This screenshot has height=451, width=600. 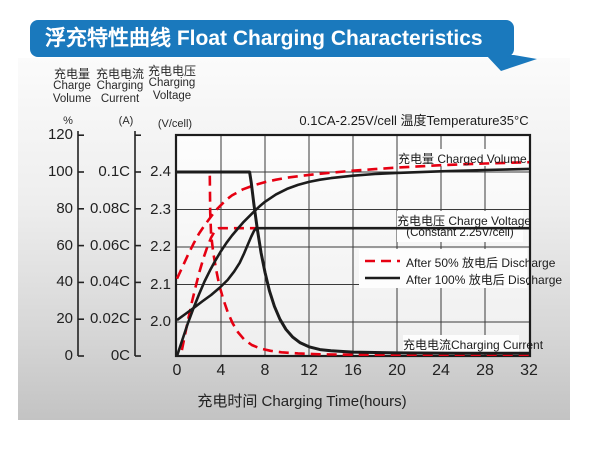 I want to click on current-axis-tick: 0.08C, so click(x=109, y=208).